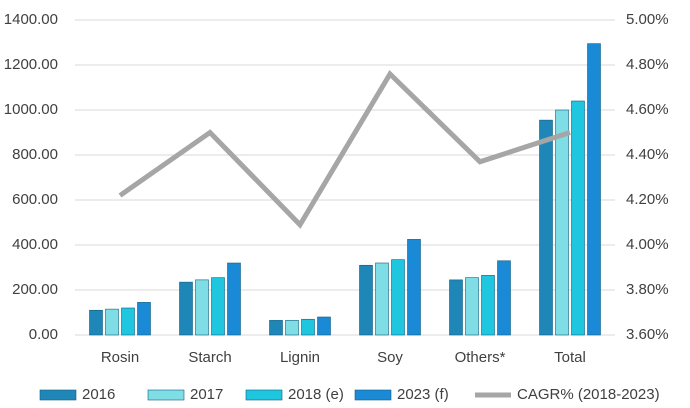  I want to click on y-tick-label: 400.00, so click(35, 244).